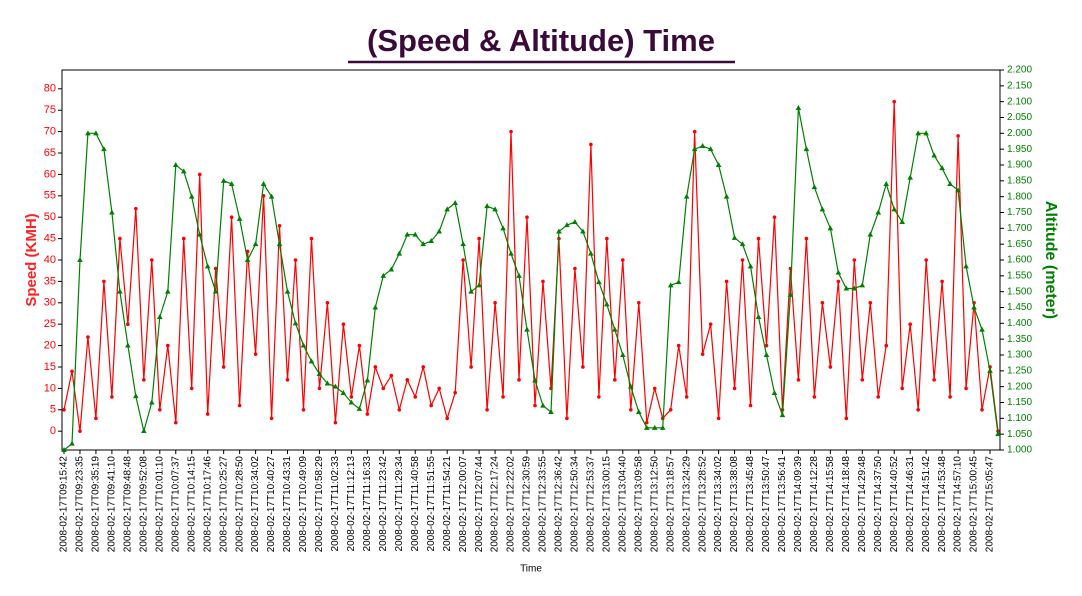 This screenshot has width=1082, height=596. What do you see at coordinates (50, 217) in the screenshot?
I see `y-tick-label: 50` at bounding box center [50, 217].